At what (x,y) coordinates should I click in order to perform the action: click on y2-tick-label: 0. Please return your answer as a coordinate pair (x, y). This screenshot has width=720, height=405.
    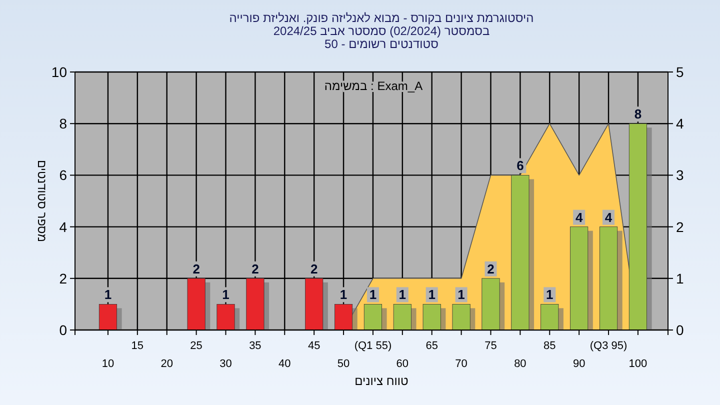
    Looking at the image, I should click on (680, 330).